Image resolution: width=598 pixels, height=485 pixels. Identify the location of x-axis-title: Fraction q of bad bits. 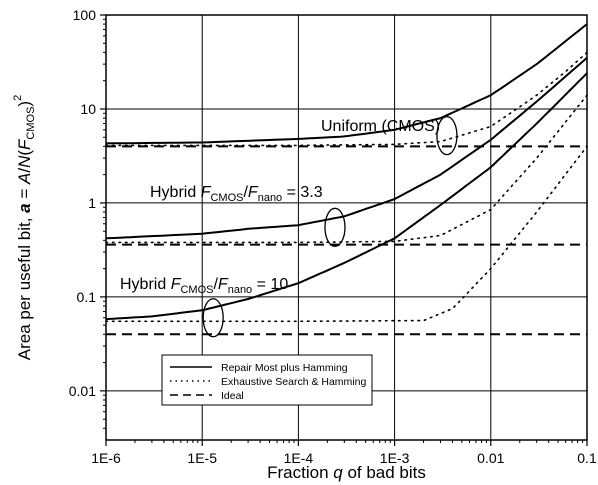
(346, 472).